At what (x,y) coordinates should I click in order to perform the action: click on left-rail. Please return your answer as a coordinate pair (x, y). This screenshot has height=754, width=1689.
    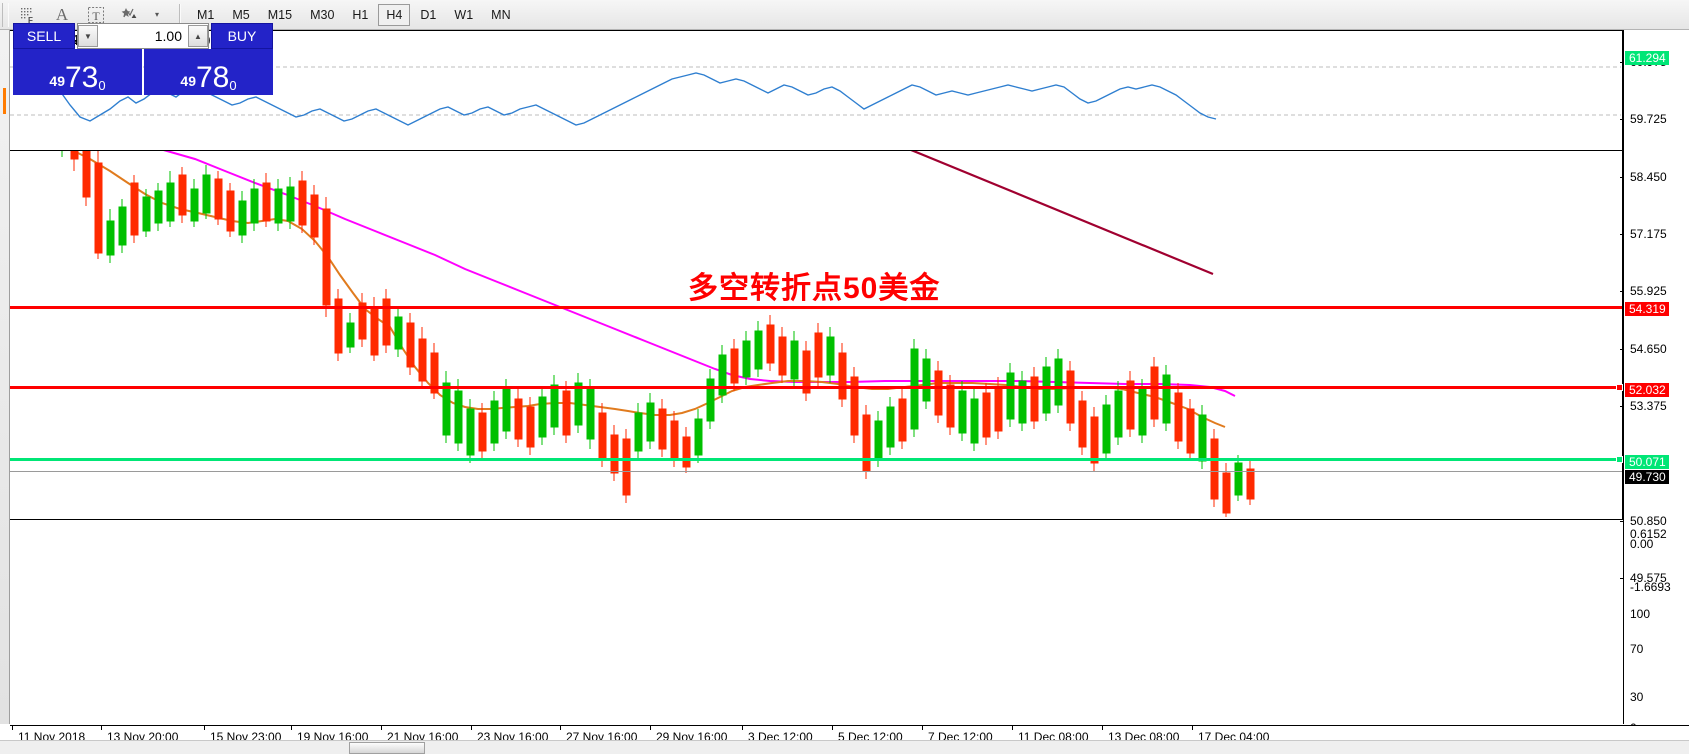
    Looking at the image, I should click on (5, 377).